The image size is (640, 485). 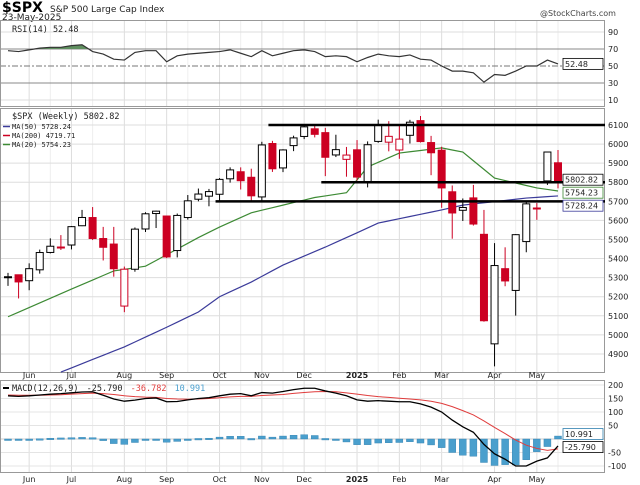 I want to click on y-tick-label: 5300, so click(x=618, y=278).